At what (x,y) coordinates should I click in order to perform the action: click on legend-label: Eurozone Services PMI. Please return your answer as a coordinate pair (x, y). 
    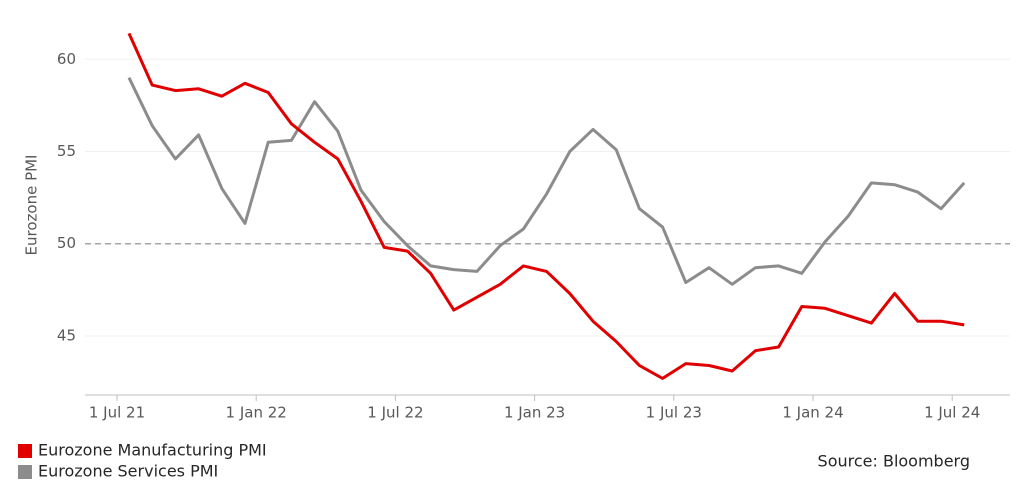
    Looking at the image, I should click on (128, 471).